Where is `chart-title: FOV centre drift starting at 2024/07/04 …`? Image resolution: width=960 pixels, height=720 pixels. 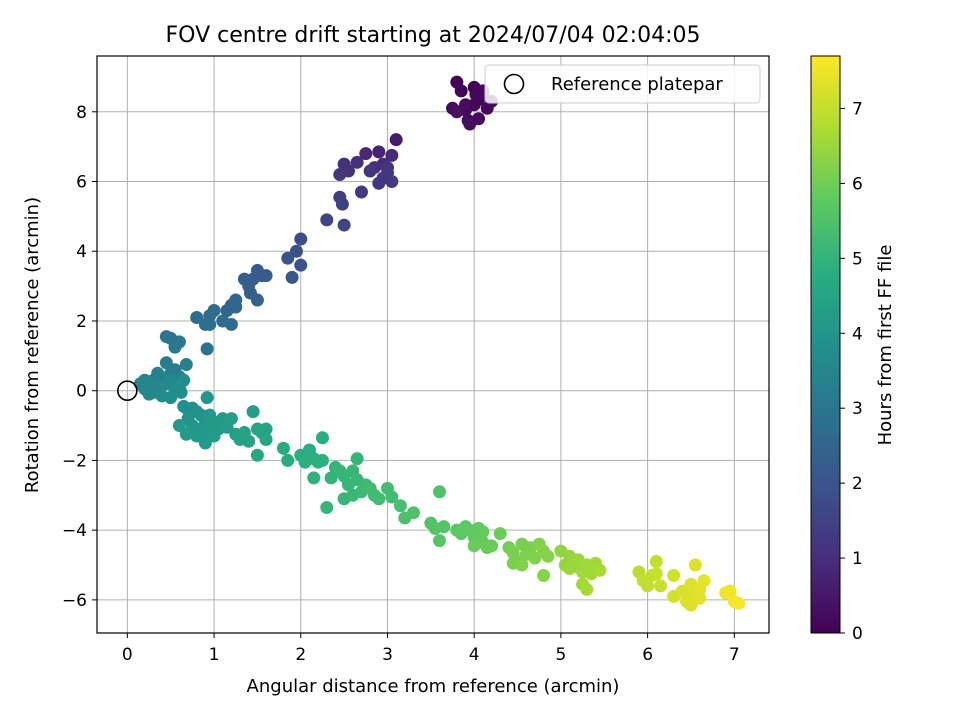 chart-title: FOV centre drift starting at 2024/07/04 … is located at coordinates (433, 35).